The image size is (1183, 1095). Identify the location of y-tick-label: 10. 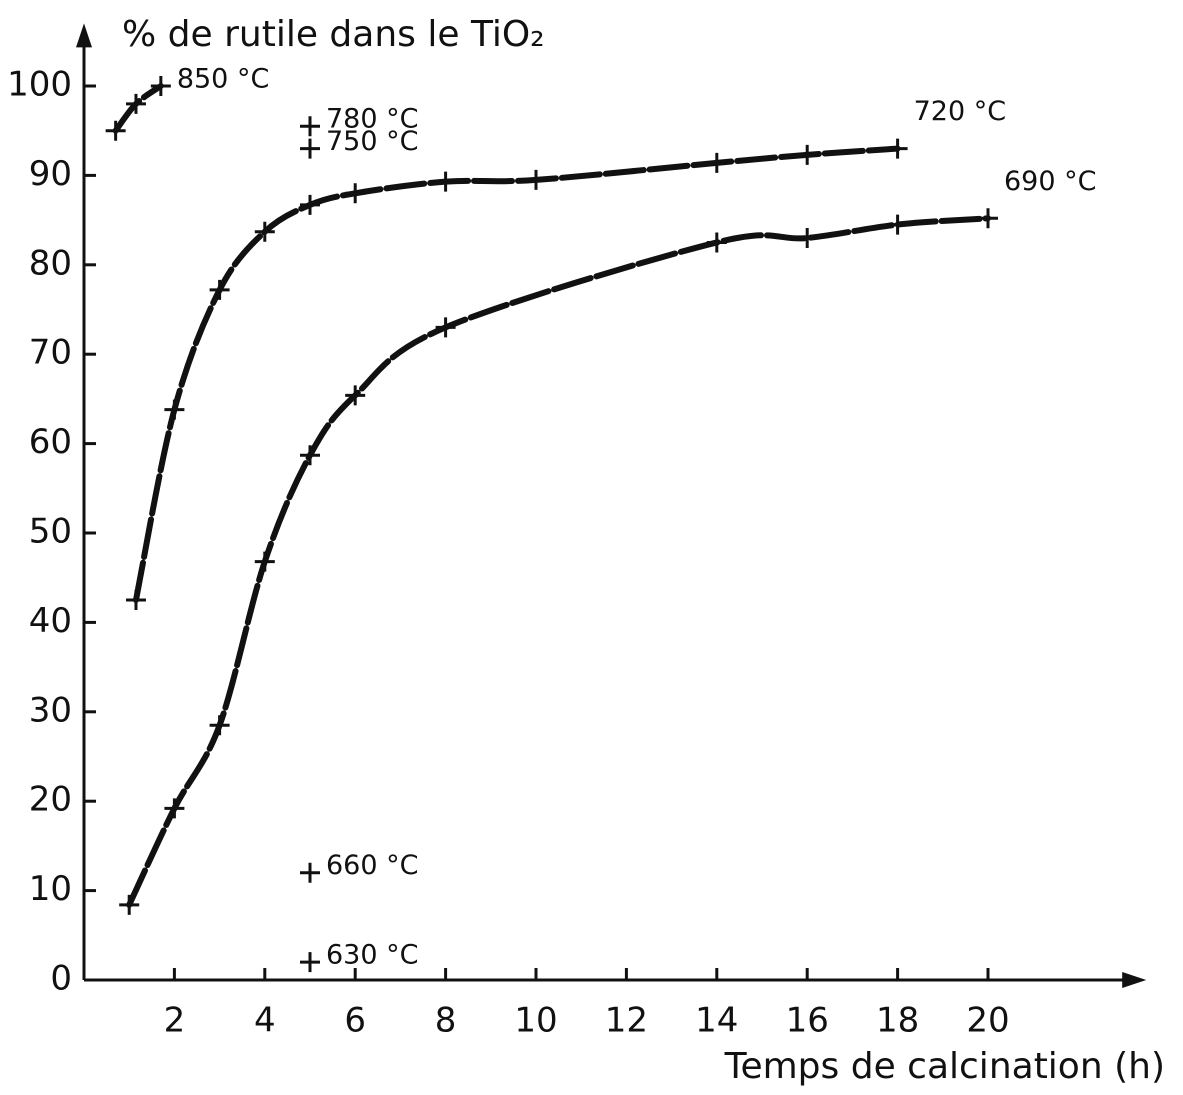
(50, 889).